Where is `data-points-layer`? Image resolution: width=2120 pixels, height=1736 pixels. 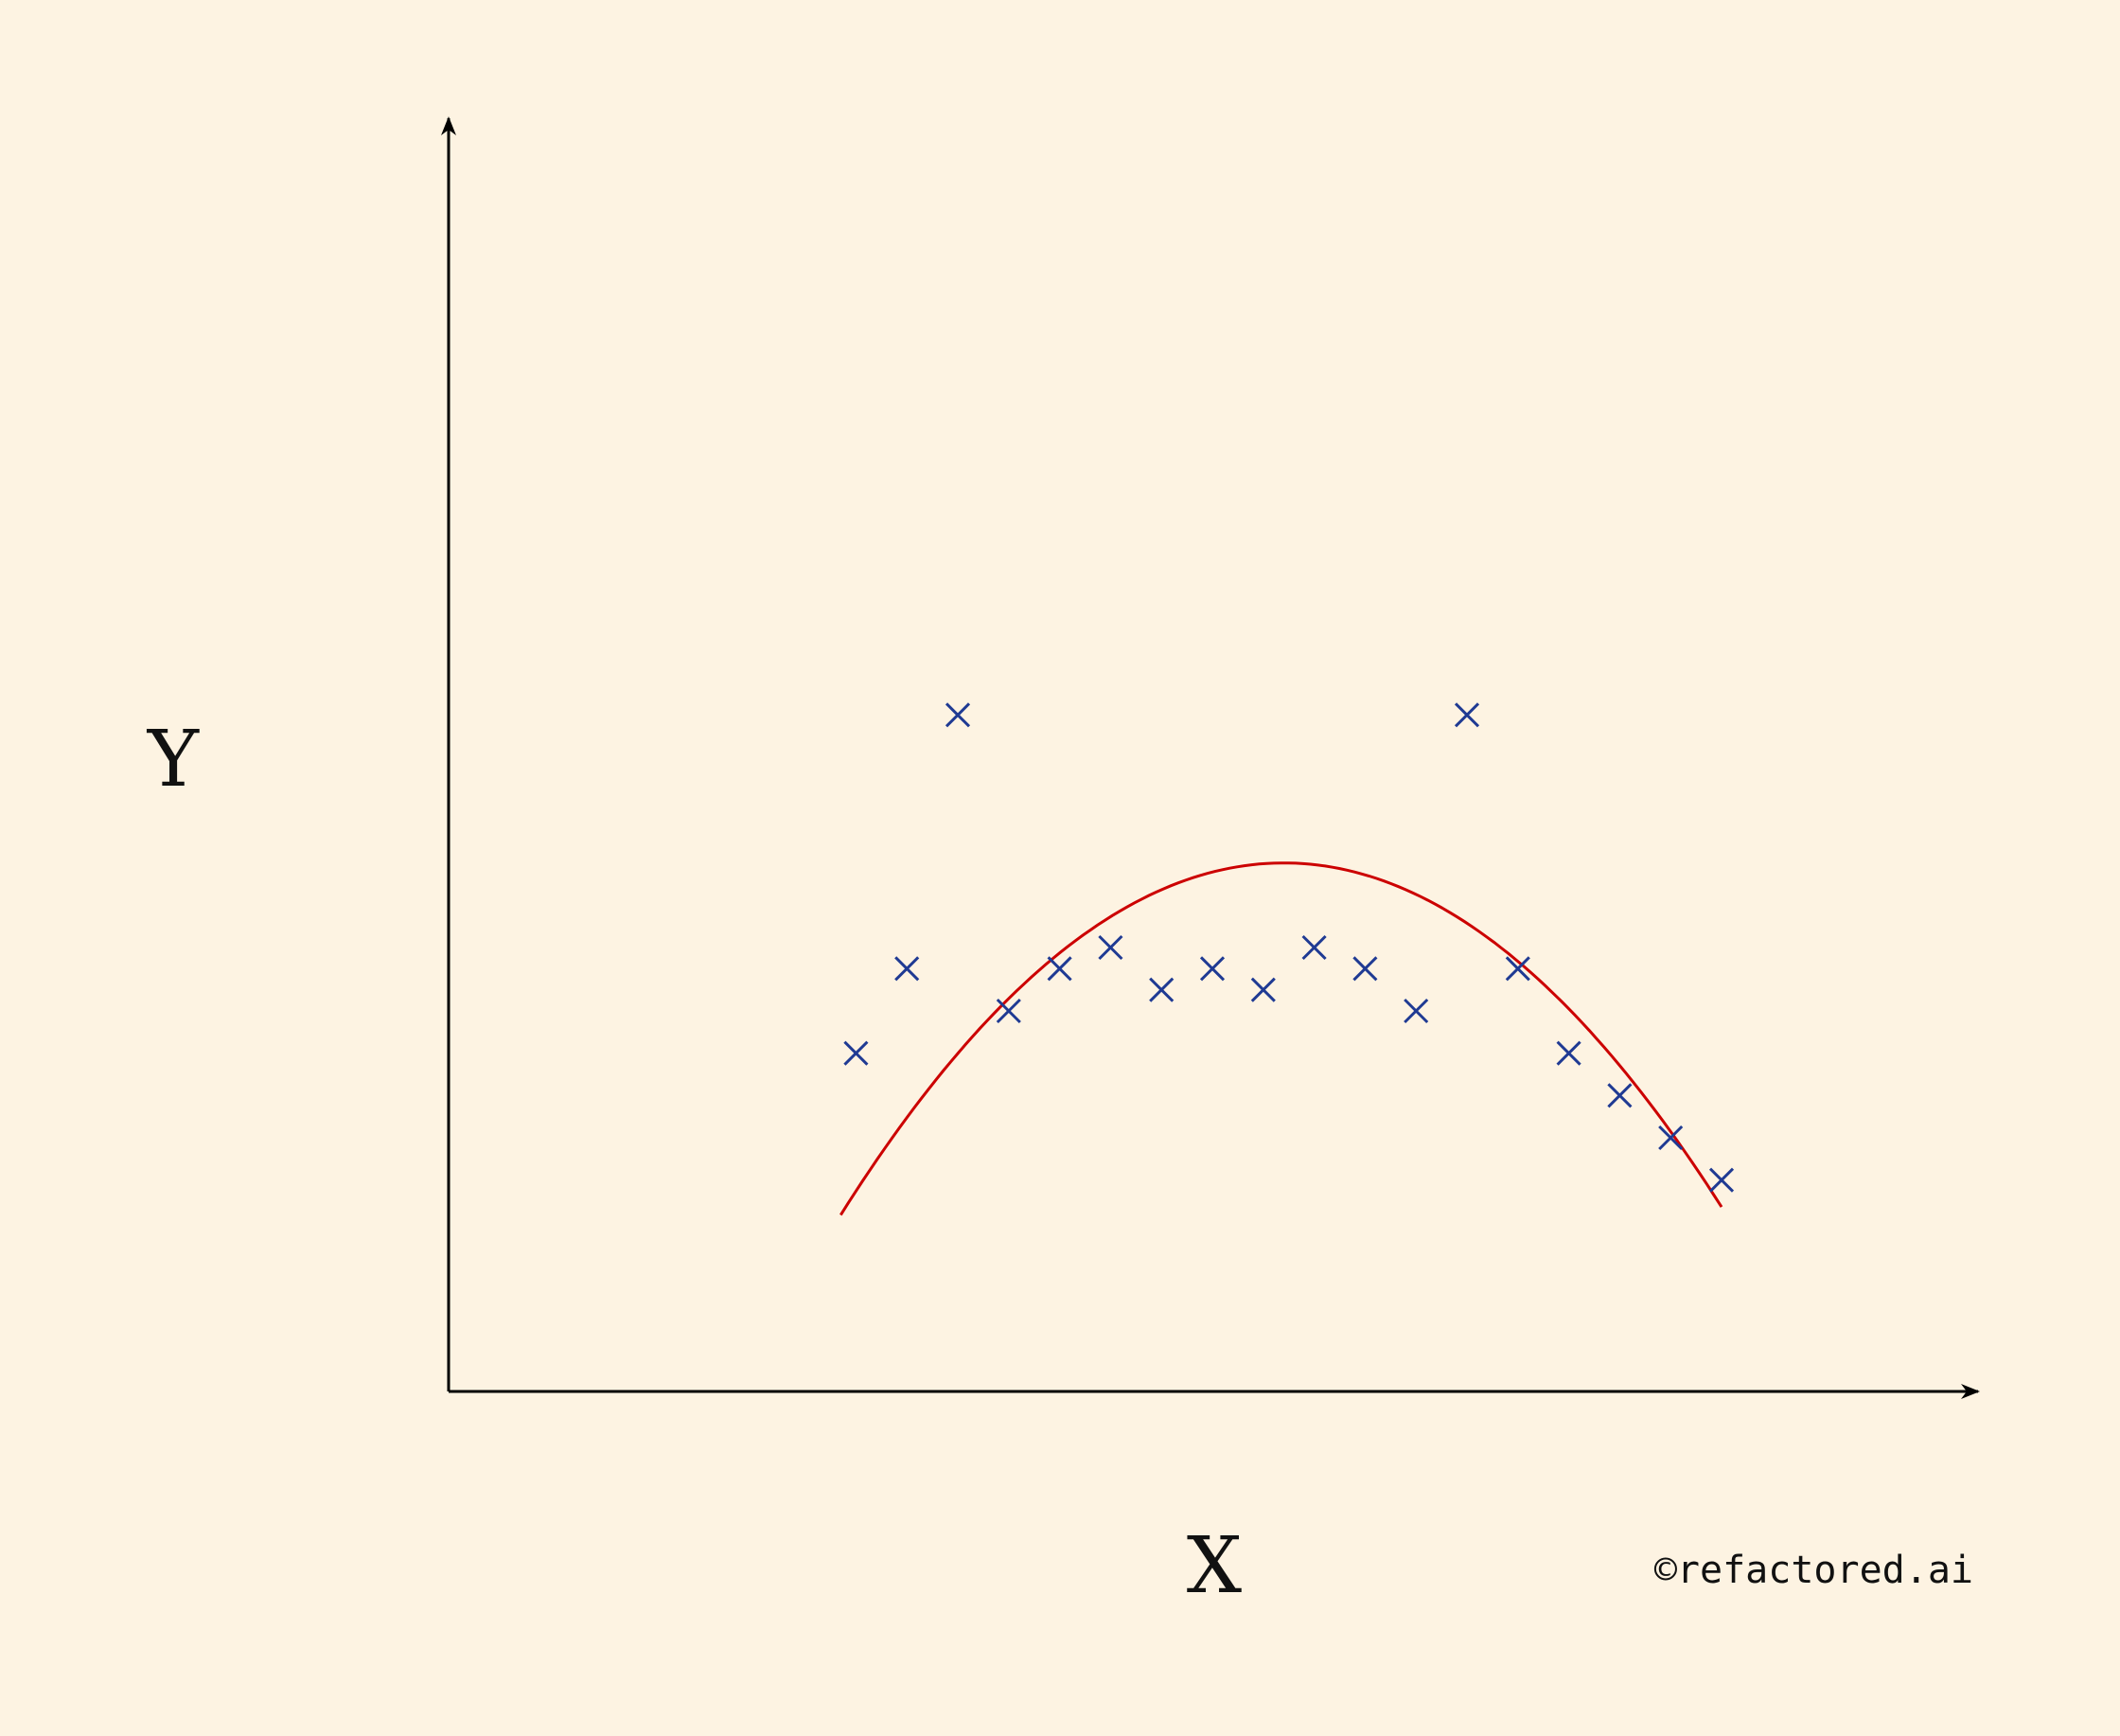
data-points-layer is located at coordinates (1289, 947).